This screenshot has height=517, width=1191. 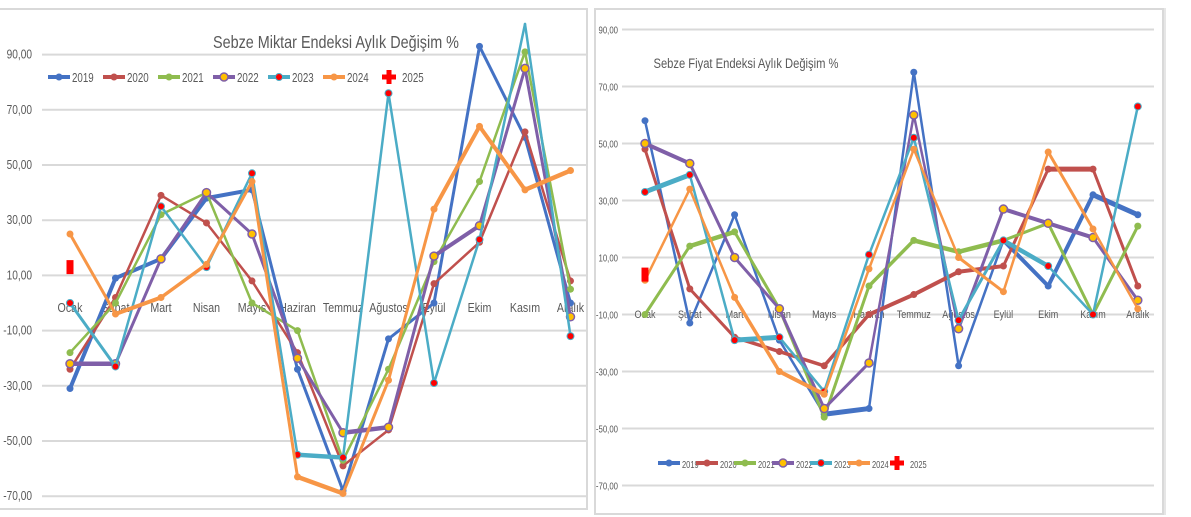 What do you see at coordinates (570, 171) in the screenshot?
I see `miktar-point-2024-Aralık` at bounding box center [570, 171].